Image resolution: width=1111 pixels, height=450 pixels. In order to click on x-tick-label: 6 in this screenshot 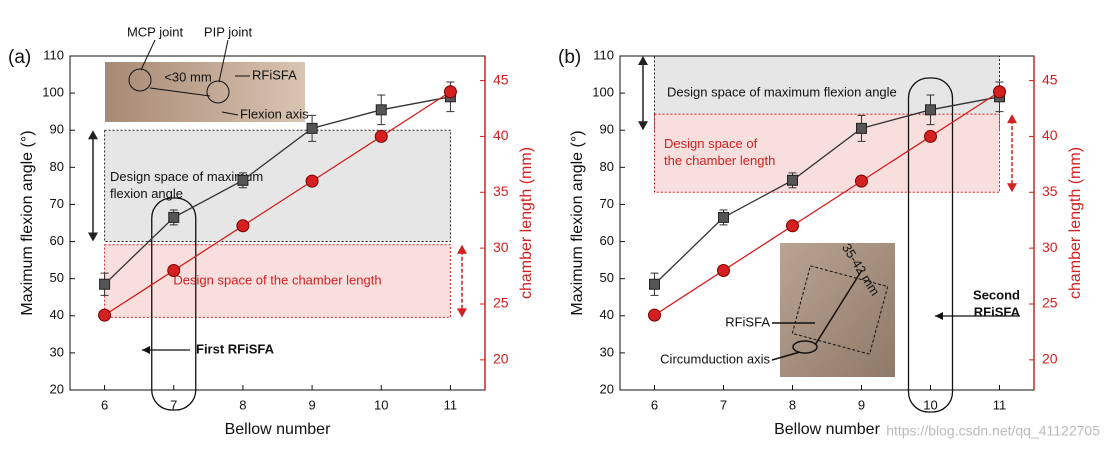, I will do `click(654, 404)`.